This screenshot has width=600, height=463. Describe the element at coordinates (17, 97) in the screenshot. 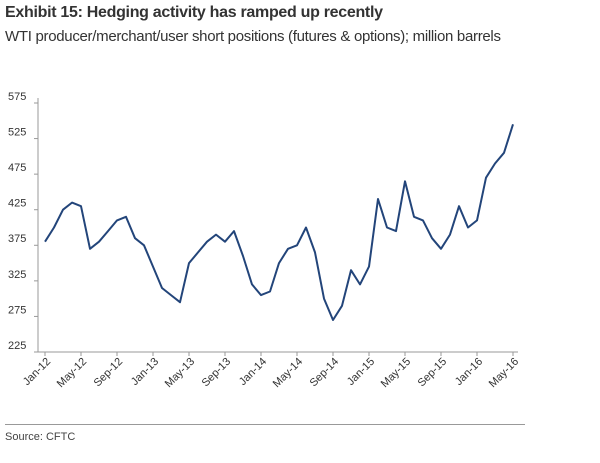

I see `y-tick-label: 575` at that location.